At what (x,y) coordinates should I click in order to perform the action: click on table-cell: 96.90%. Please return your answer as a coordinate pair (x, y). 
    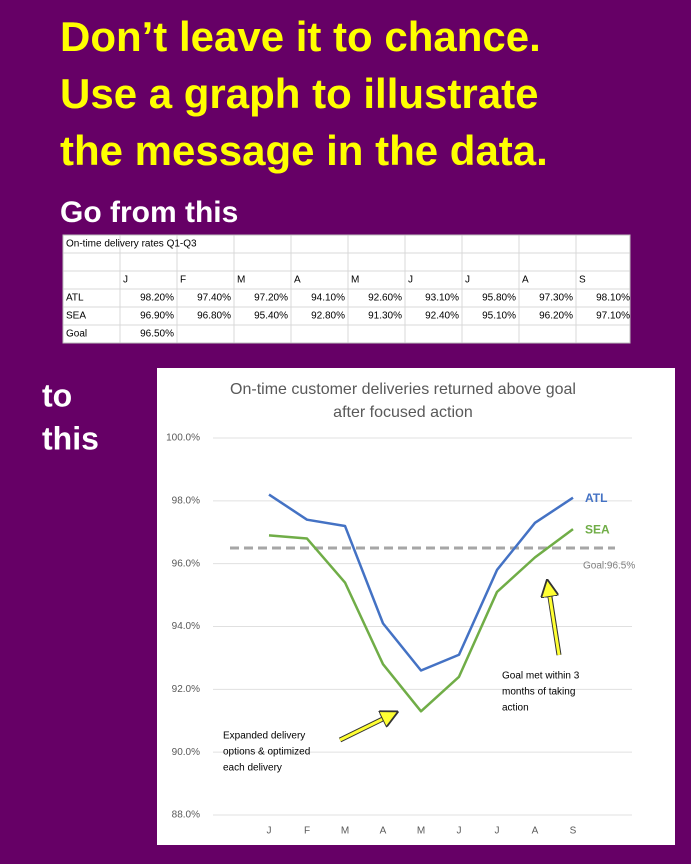
    Looking at the image, I should click on (157, 316).